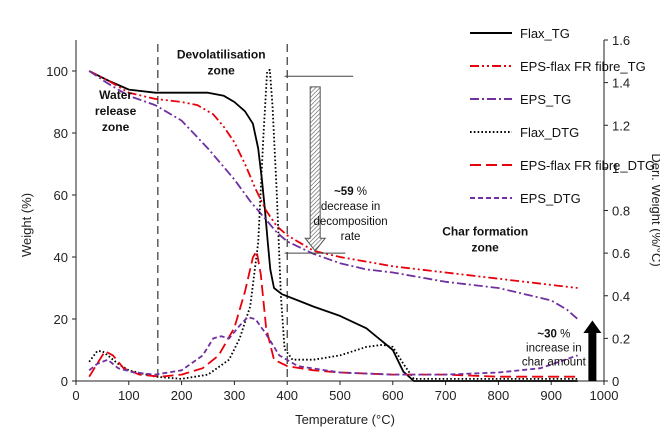 This screenshot has width=660, height=429. Describe the element at coordinates (621, 211) in the screenshot. I see `y2-tick-label: 0.8` at that location.